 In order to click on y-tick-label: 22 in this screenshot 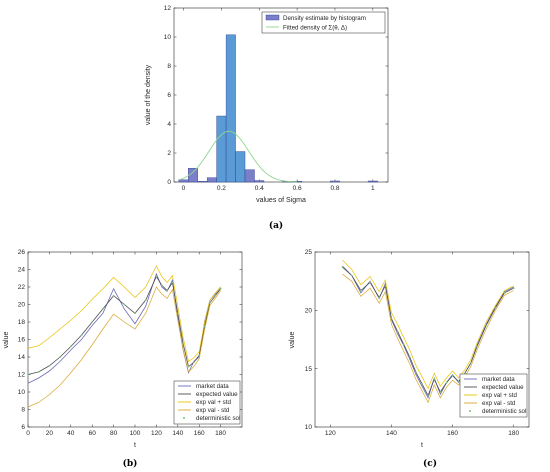, I will do `click(22, 287)`.